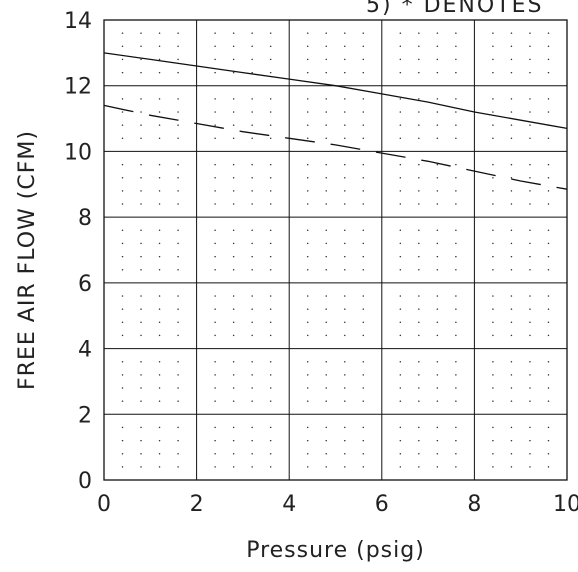 The height and width of the screenshot is (572, 578). I want to click on x-tick-label: 0, so click(104, 504).